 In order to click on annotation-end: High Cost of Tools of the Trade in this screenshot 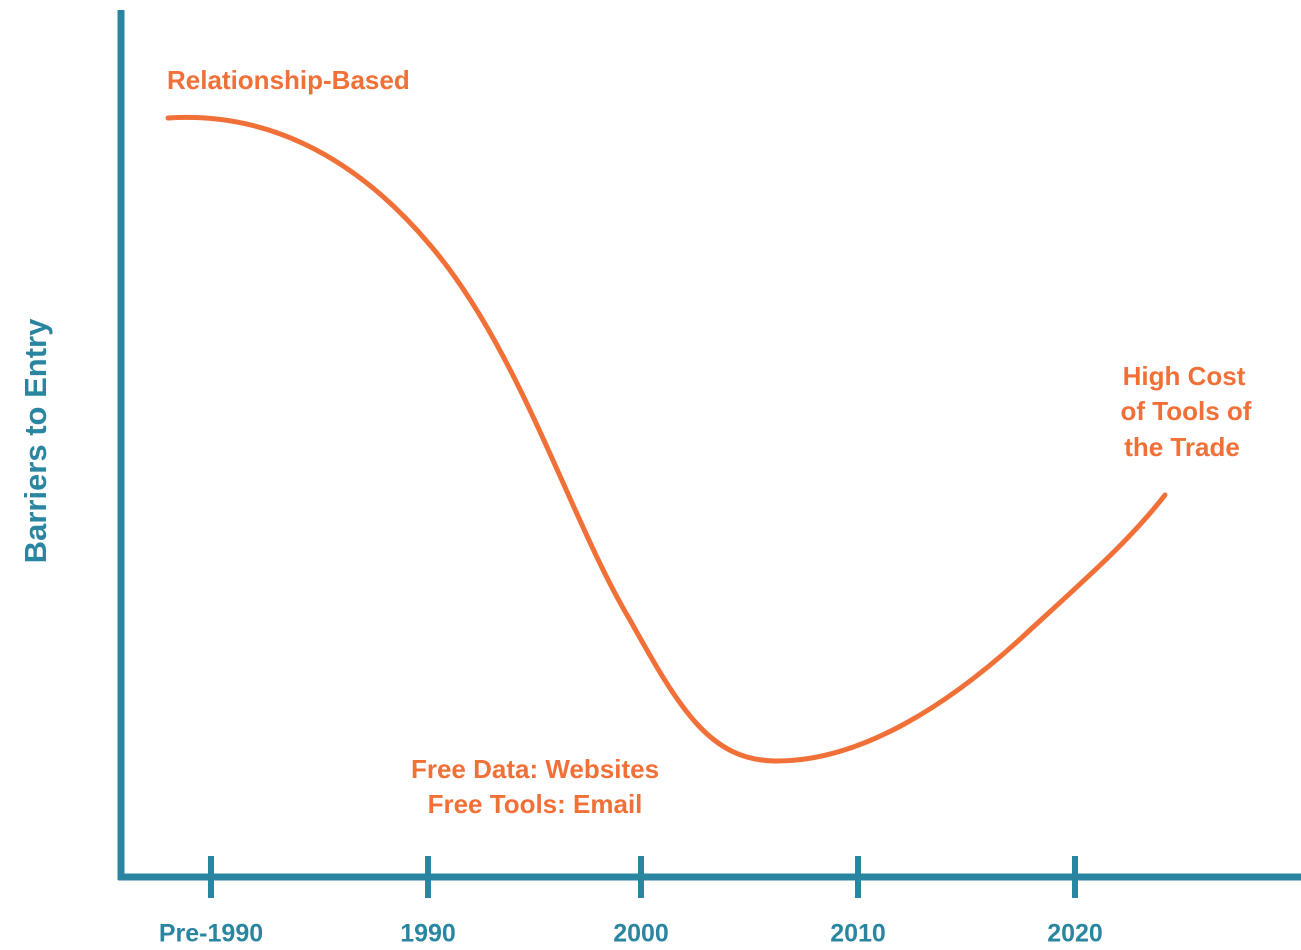, I will do `click(1186, 411)`.